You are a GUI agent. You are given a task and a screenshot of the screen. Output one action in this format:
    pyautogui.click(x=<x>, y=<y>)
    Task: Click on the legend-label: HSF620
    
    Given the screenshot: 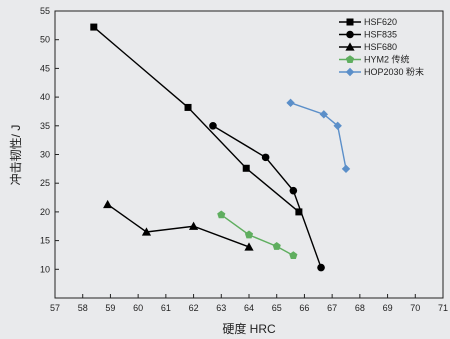 What is the action you would take?
    pyautogui.click(x=380, y=22)
    